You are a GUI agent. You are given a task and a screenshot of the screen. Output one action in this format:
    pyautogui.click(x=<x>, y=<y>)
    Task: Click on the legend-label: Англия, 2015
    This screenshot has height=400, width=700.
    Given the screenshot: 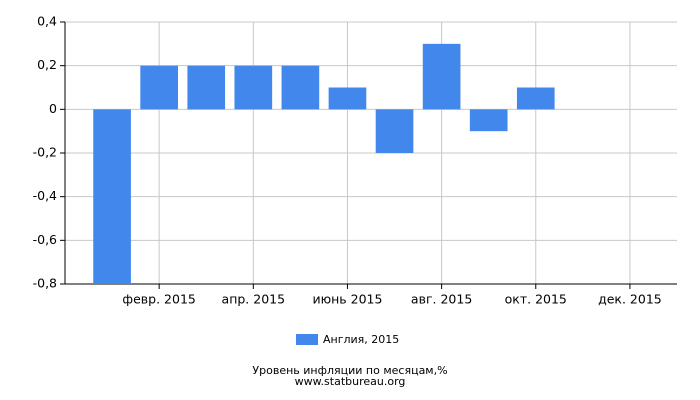 What is the action you would take?
    pyautogui.click(x=361, y=339)
    